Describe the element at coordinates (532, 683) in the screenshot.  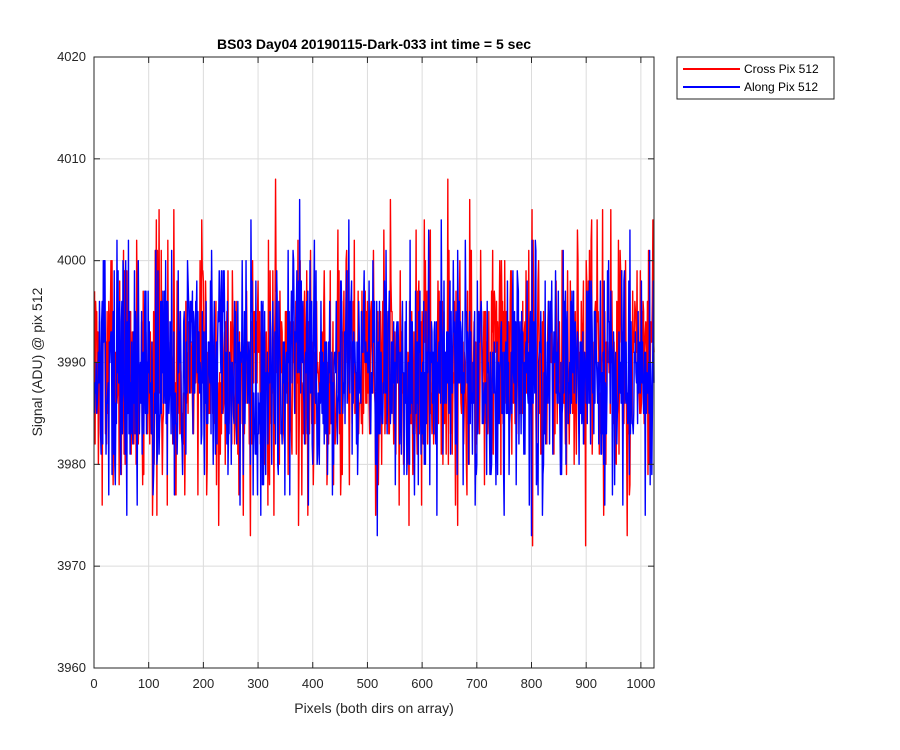
I see `x-tick-label: 800` at that location.